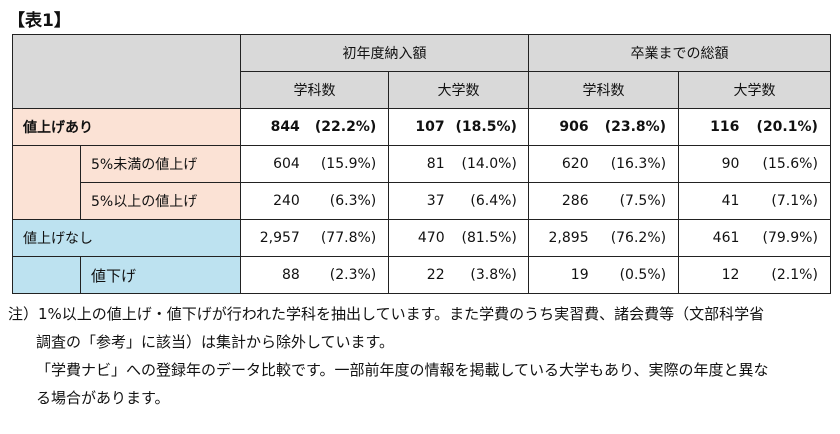 This screenshot has height=434, width=840. What do you see at coordinates (314, 164) in the screenshot?
I see `data-cell: 604 (15.9%)` at bounding box center [314, 164].